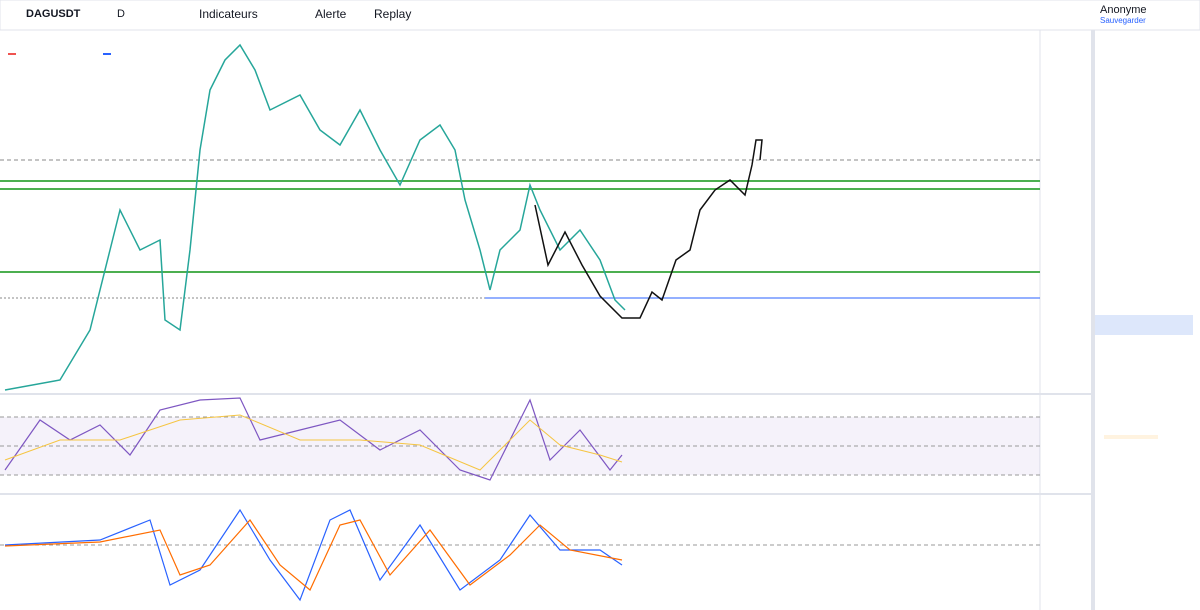 The image size is (1200, 610). I want to click on indicators-button: Indicateurs, so click(228, 14).